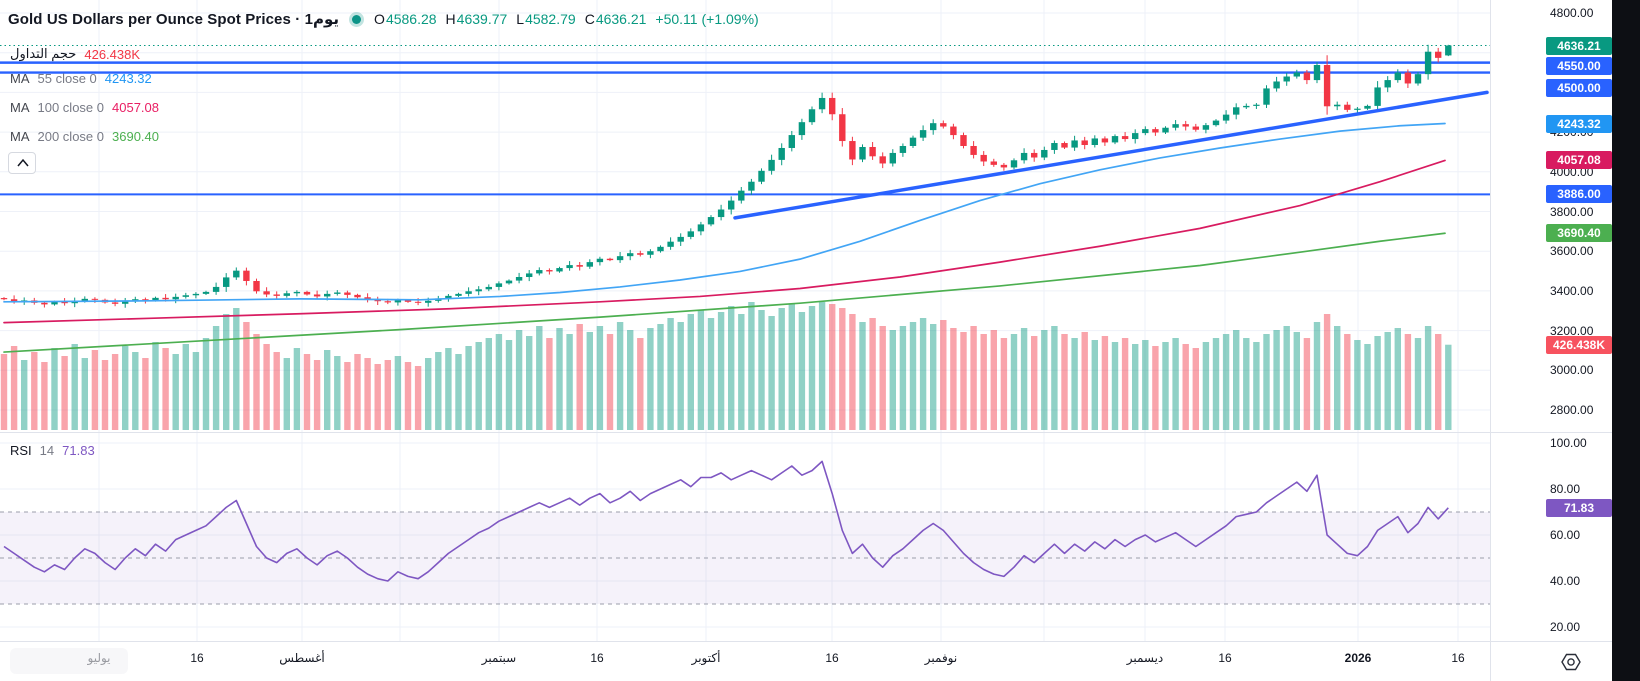 This screenshot has height=681, width=1640. What do you see at coordinates (806, 432) in the screenshot?
I see `pane-separator` at bounding box center [806, 432].